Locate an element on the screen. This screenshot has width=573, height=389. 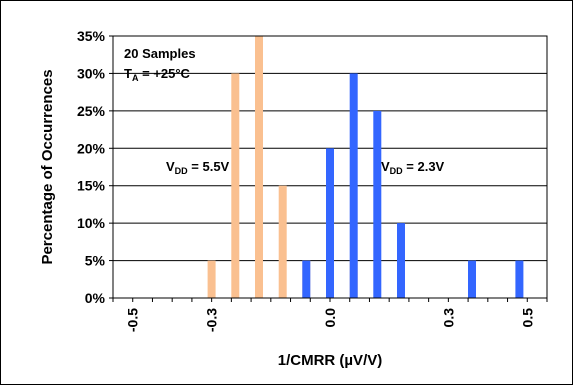
temperature-label: TA = +25°C is located at coordinates (157, 74).